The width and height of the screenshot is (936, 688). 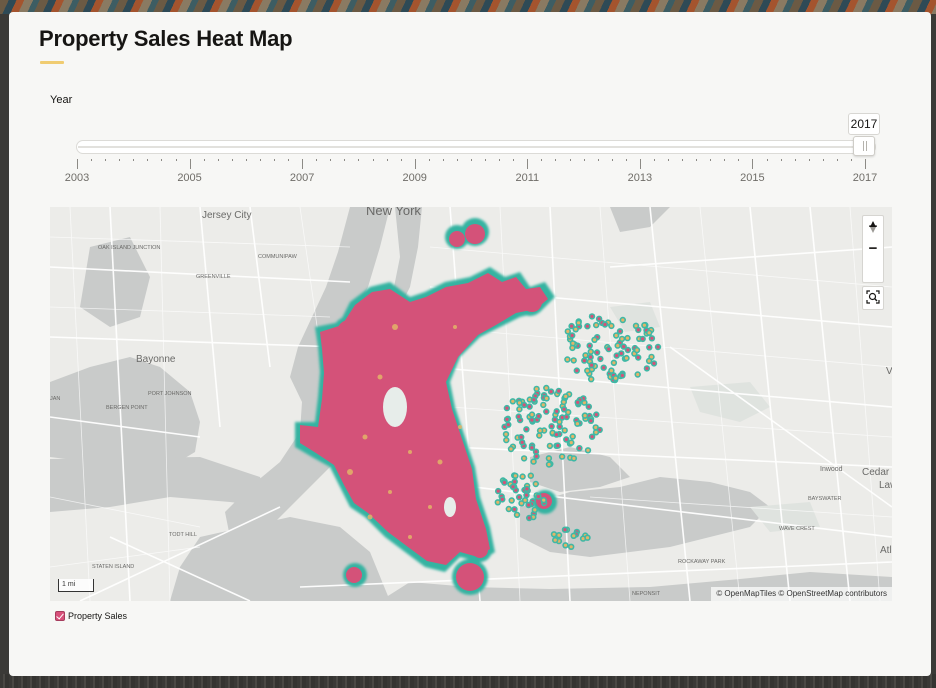 I want to click on slider-tick-label: 2009, so click(x=414, y=178).